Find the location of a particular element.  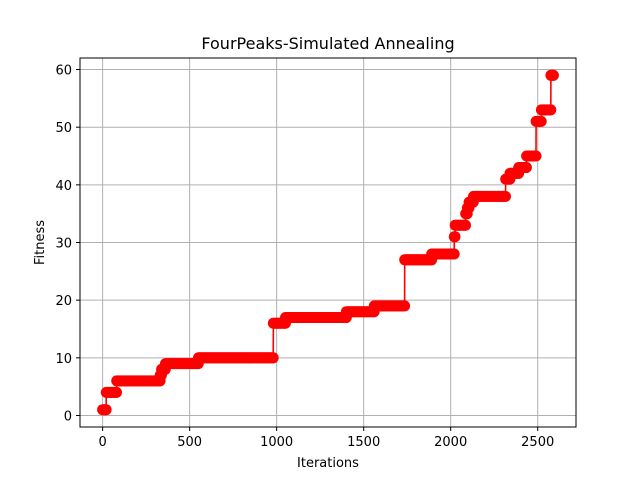

x-tick-label: 1000 is located at coordinates (276, 442).